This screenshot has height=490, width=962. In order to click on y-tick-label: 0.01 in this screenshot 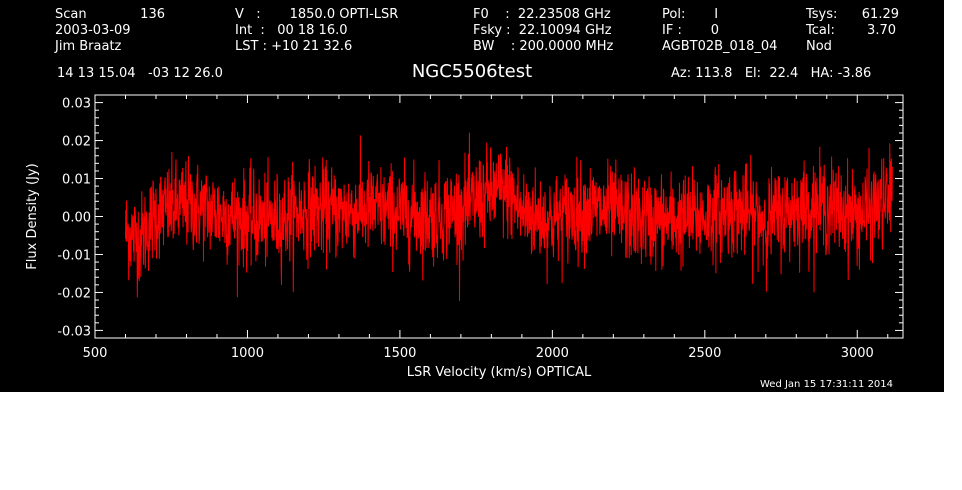, I will do `click(76, 180)`.